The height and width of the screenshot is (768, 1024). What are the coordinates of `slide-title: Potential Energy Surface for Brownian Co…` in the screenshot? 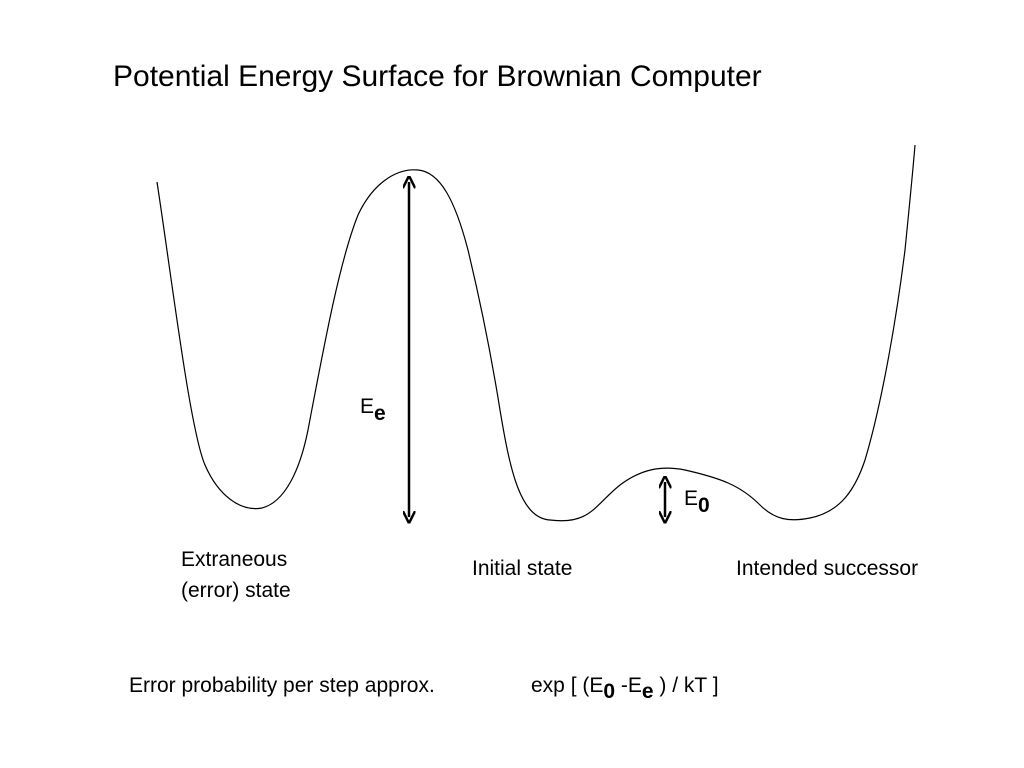 It's located at (437, 76).